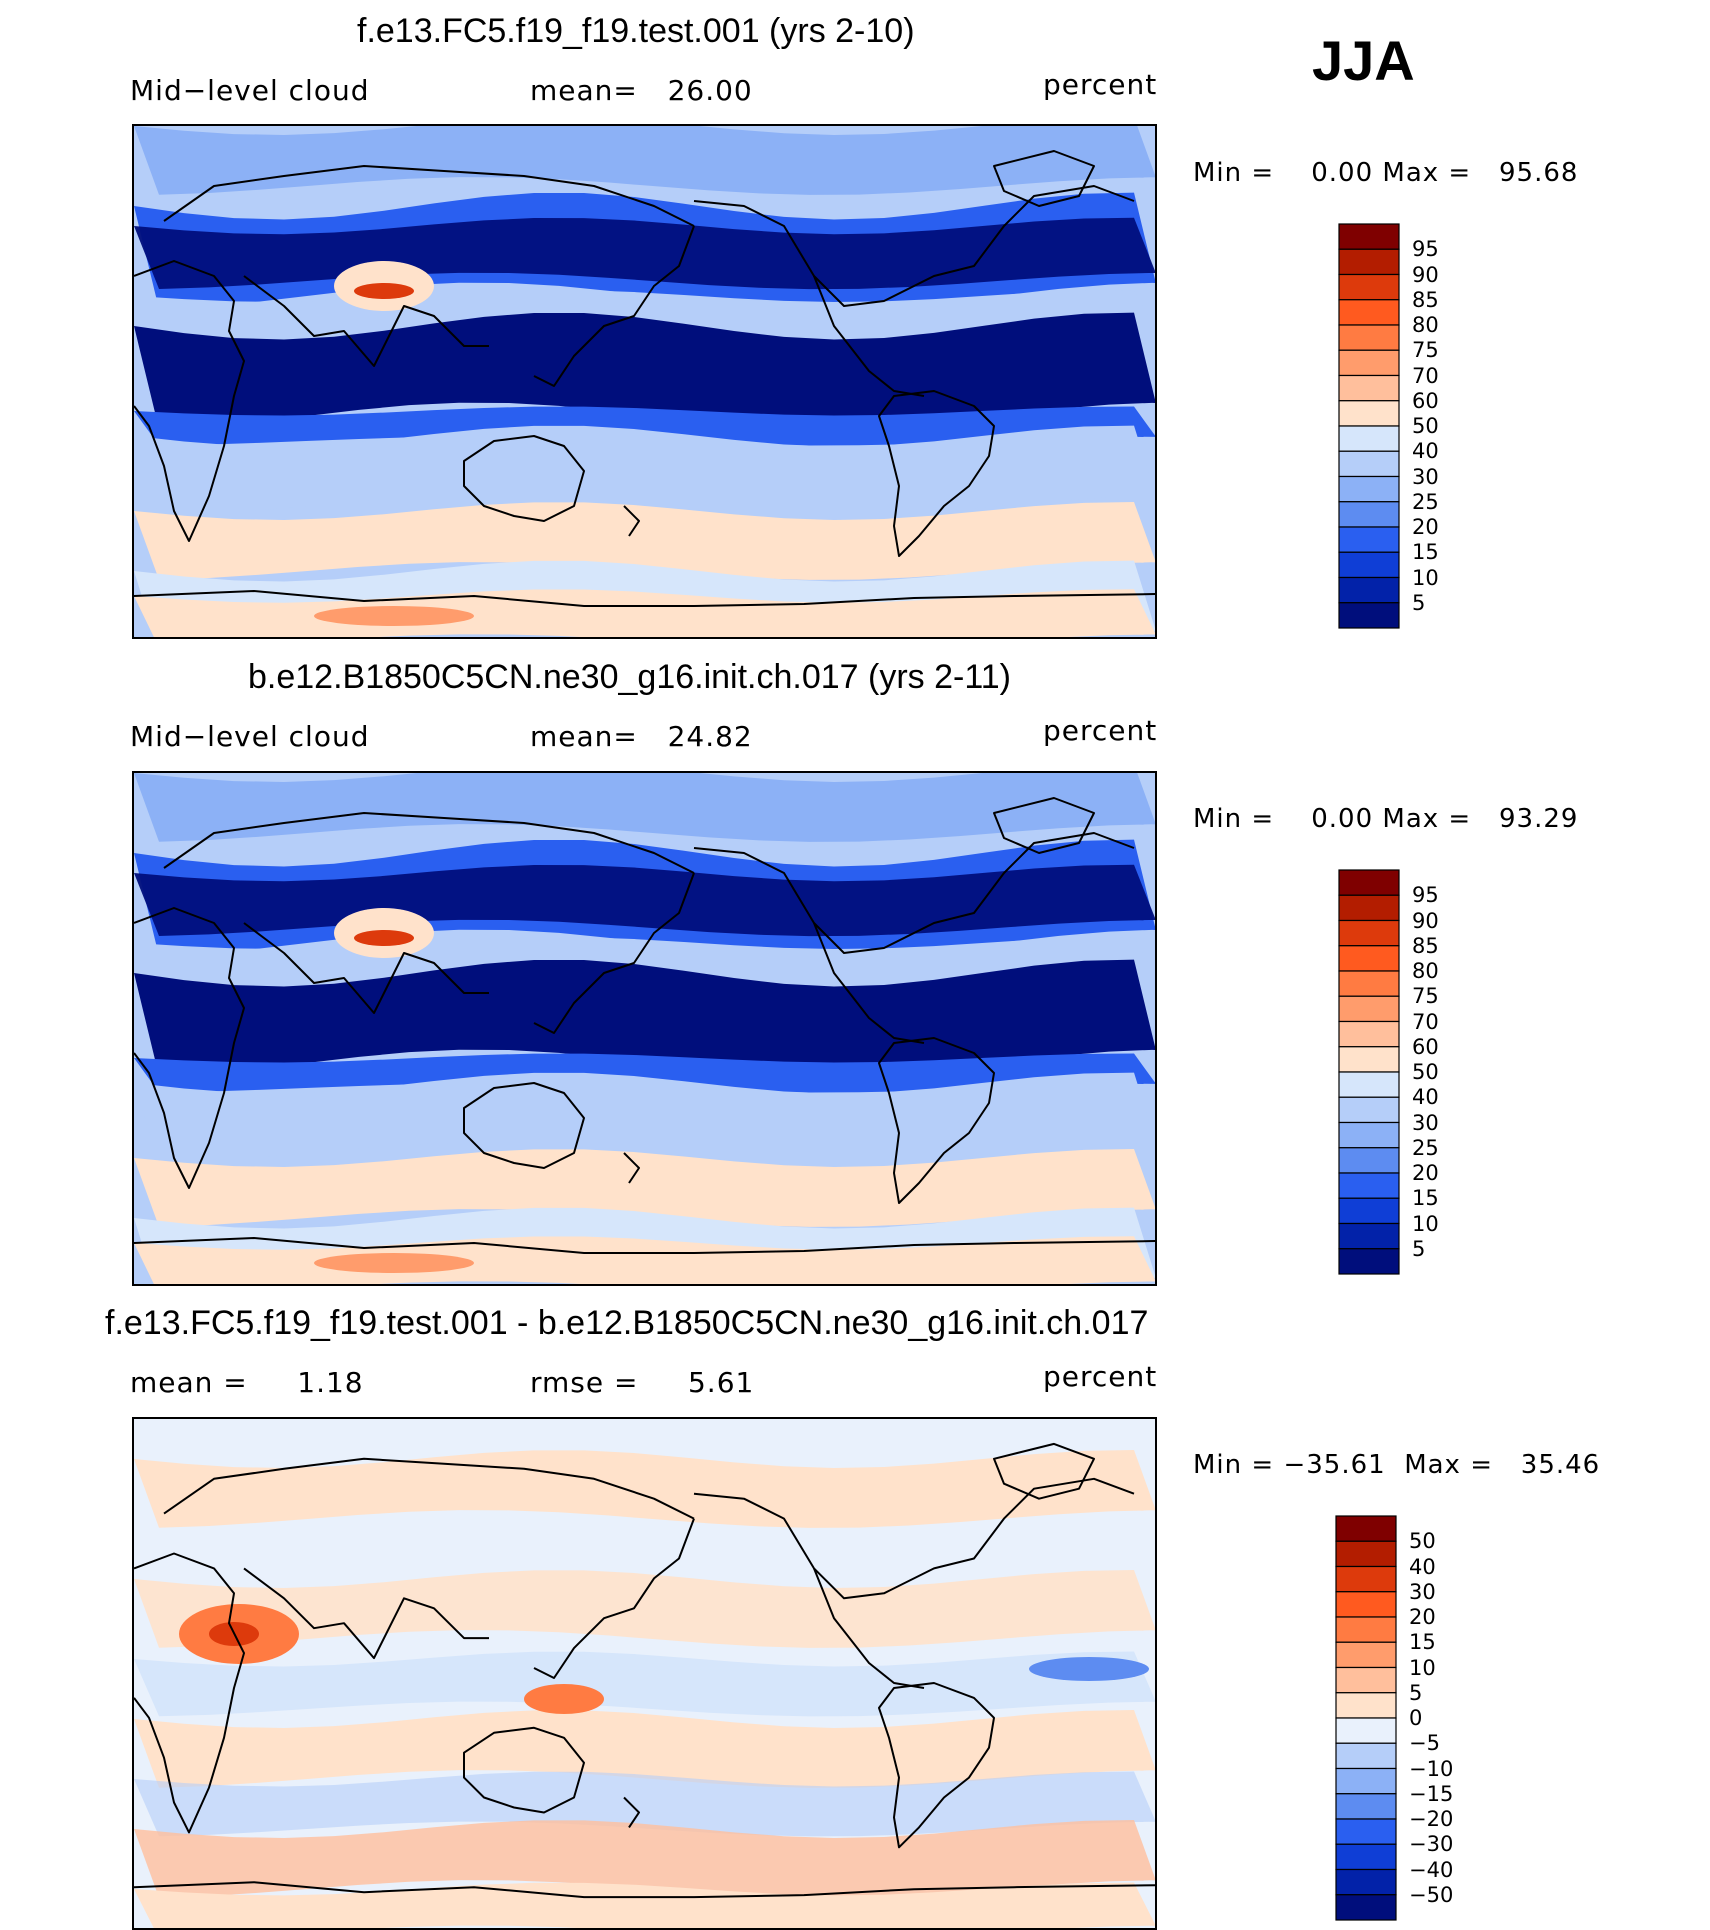 The width and height of the screenshot is (1710, 1930). Describe the element at coordinates (1425, 527) in the screenshot. I see `colorbar-tick-label: 20` at that location.